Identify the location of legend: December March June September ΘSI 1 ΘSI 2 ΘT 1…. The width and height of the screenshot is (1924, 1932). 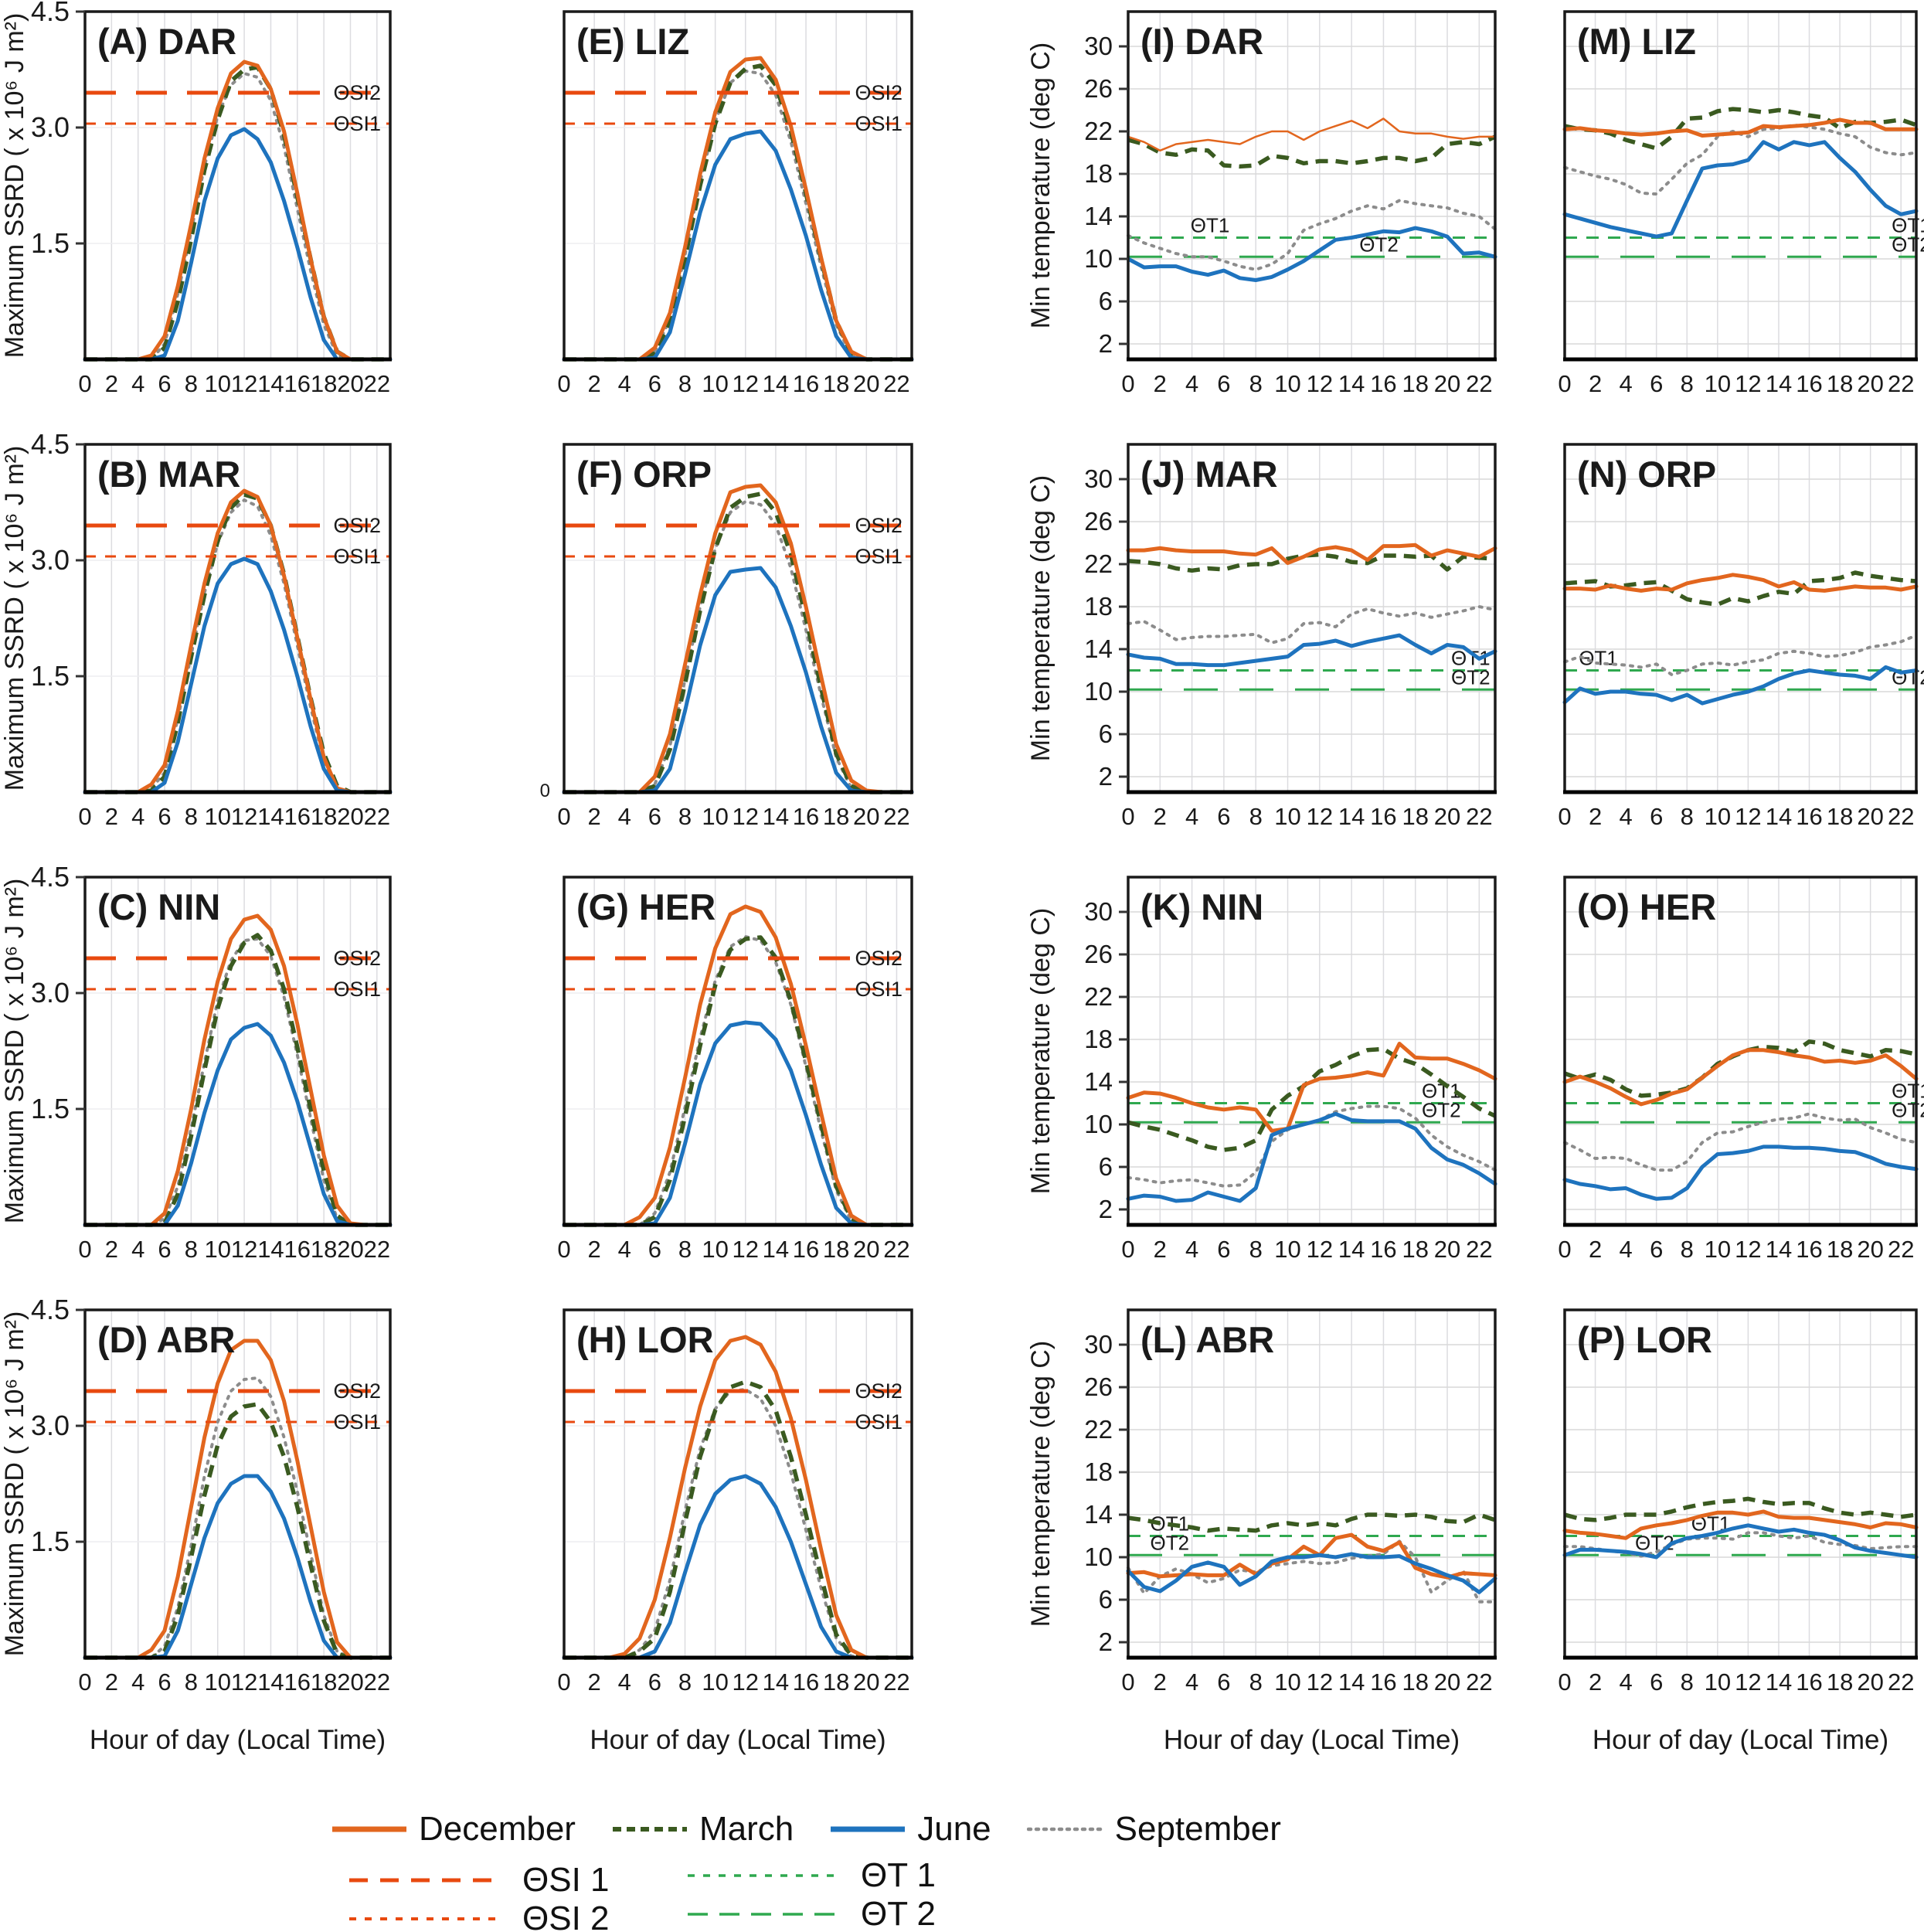
(962, 1855).